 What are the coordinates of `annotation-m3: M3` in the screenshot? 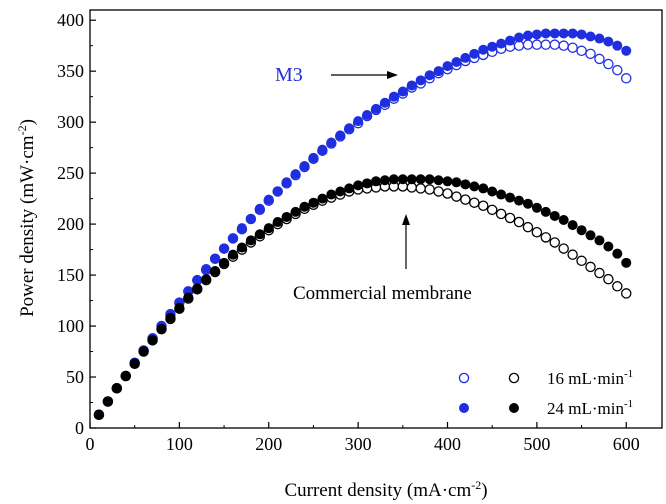 It's located at (289, 75).